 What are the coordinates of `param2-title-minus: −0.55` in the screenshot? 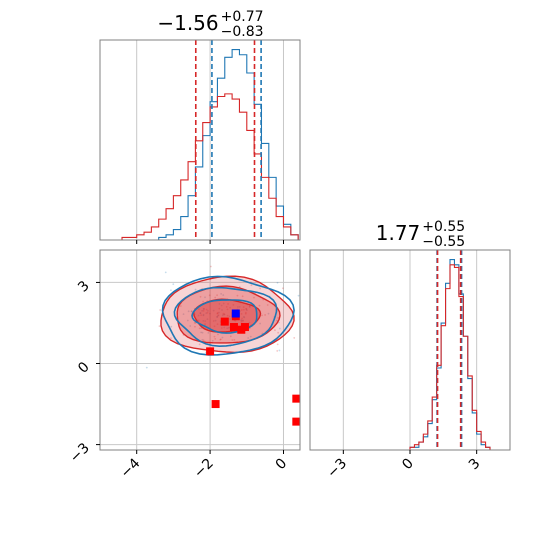 It's located at (443, 242).